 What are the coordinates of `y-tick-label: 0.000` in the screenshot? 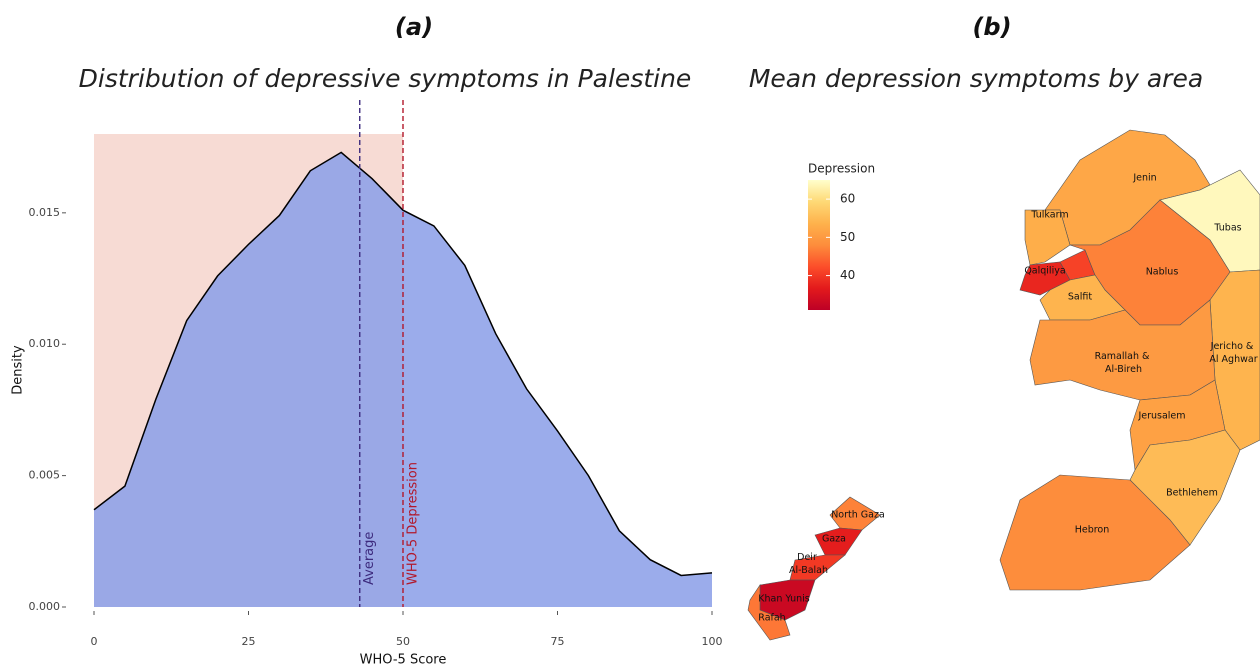 It's located at (45, 606).